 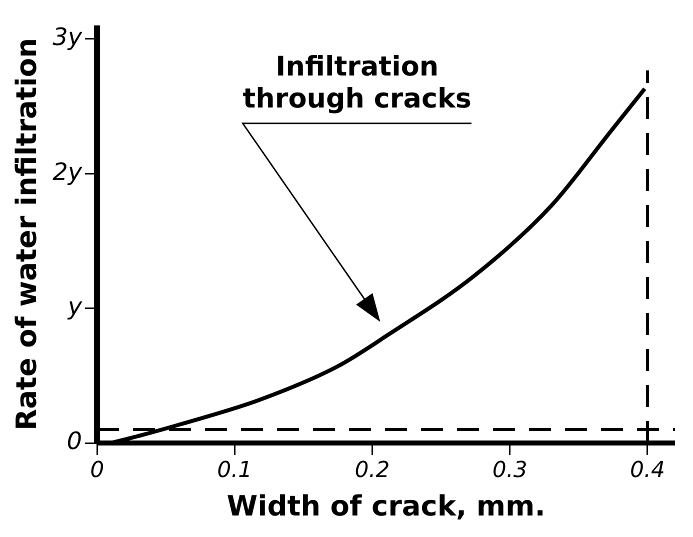 I want to click on x-tick-label: 0.4, so click(x=647, y=470).